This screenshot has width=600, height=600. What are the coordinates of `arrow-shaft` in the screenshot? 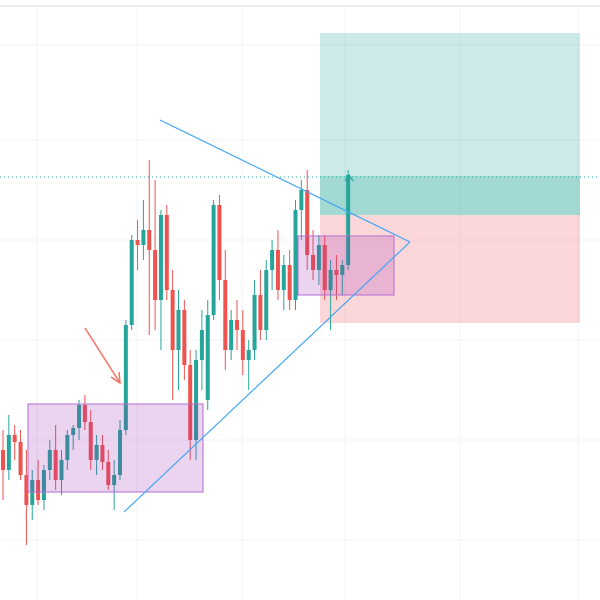 It's located at (102, 355).